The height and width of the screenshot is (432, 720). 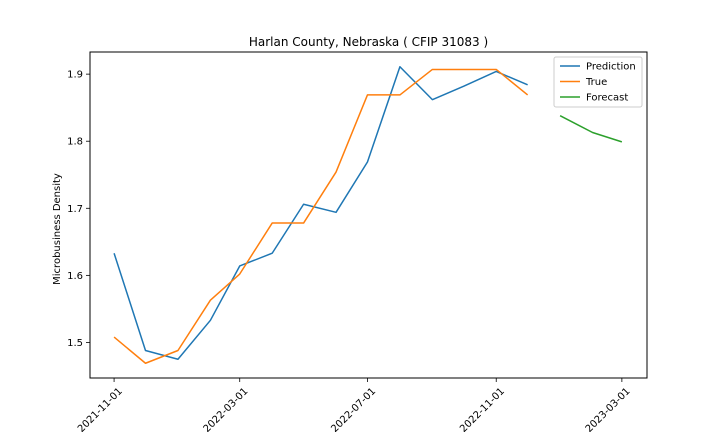 I want to click on series-line-forecast, so click(x=591, y=129).